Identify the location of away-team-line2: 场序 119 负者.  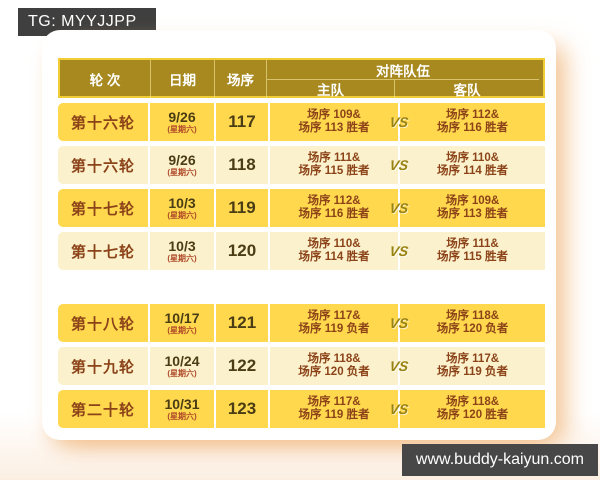
(472, 372).